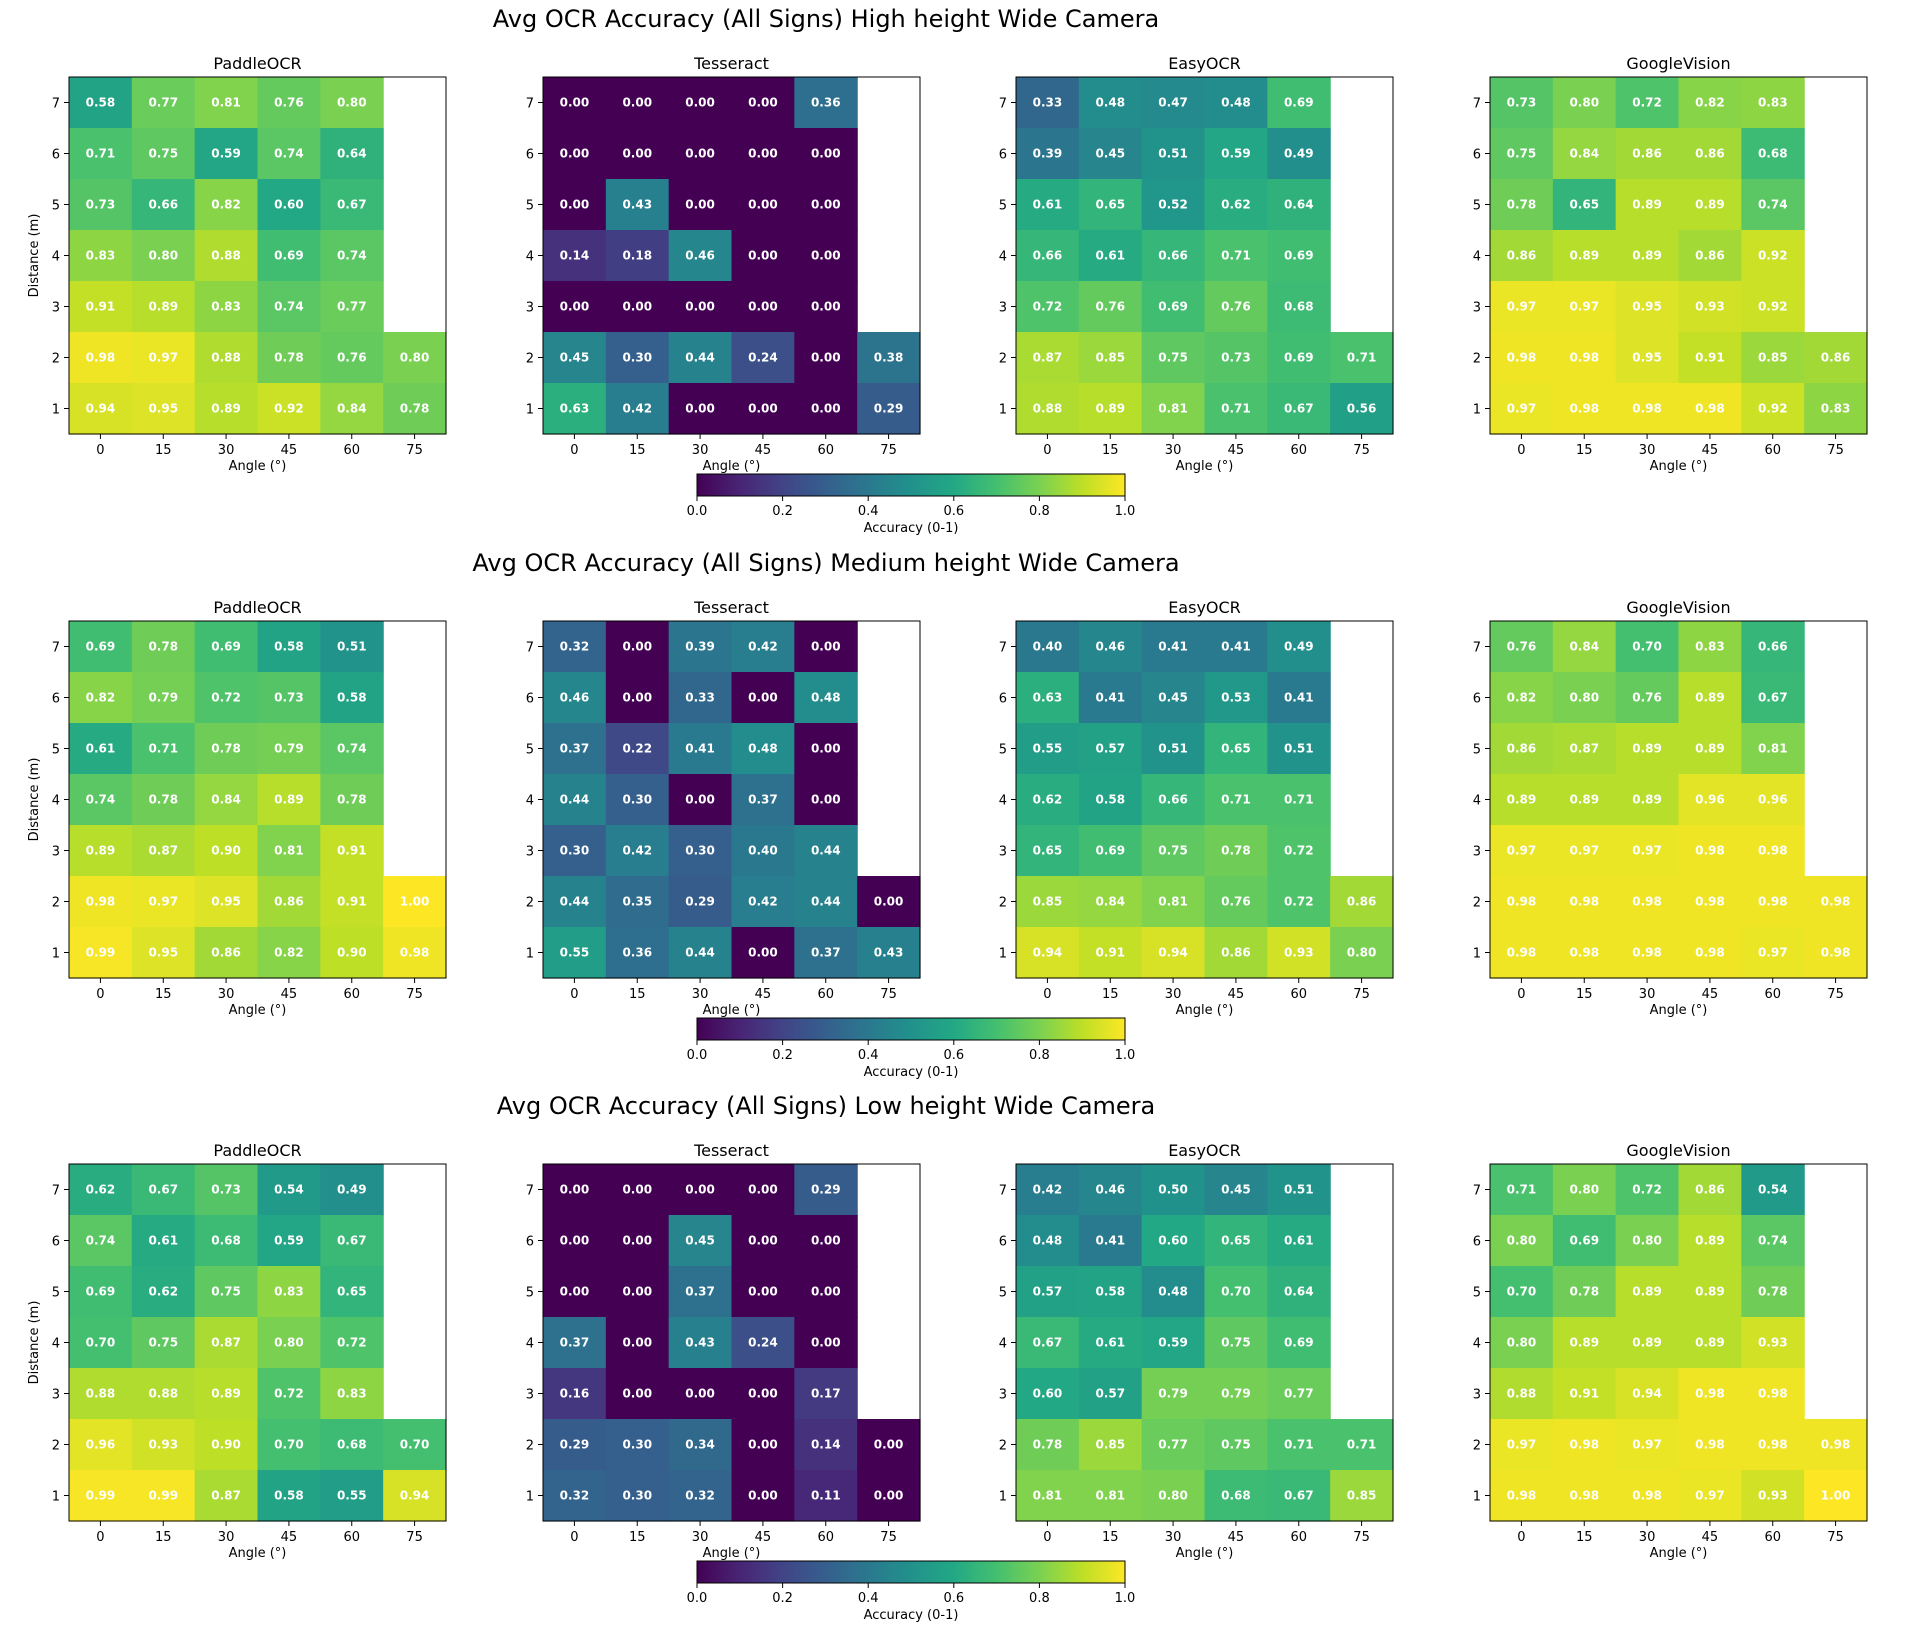 This screenshot has height=1628, width=1912. I want to click on y-tick-label: 2, so click(530, 359).